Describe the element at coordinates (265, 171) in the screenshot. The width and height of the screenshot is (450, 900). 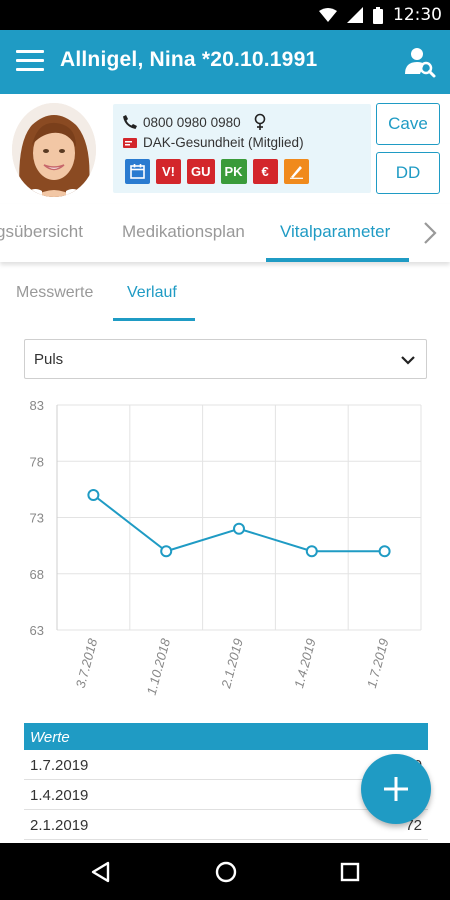
I see `euro-badge: €` at that location.